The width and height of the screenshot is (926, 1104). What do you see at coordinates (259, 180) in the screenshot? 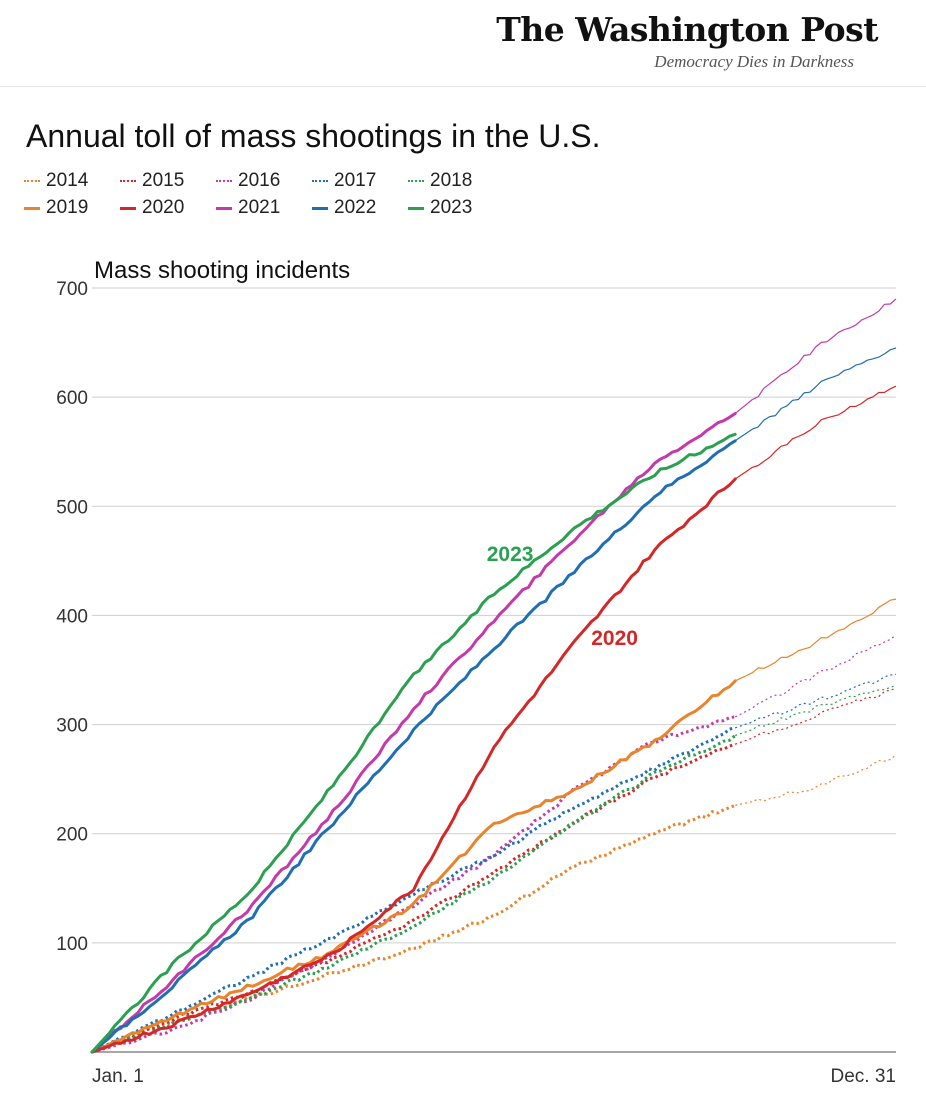
I see `legend-label: 2016` at bounding box center [259, 180].